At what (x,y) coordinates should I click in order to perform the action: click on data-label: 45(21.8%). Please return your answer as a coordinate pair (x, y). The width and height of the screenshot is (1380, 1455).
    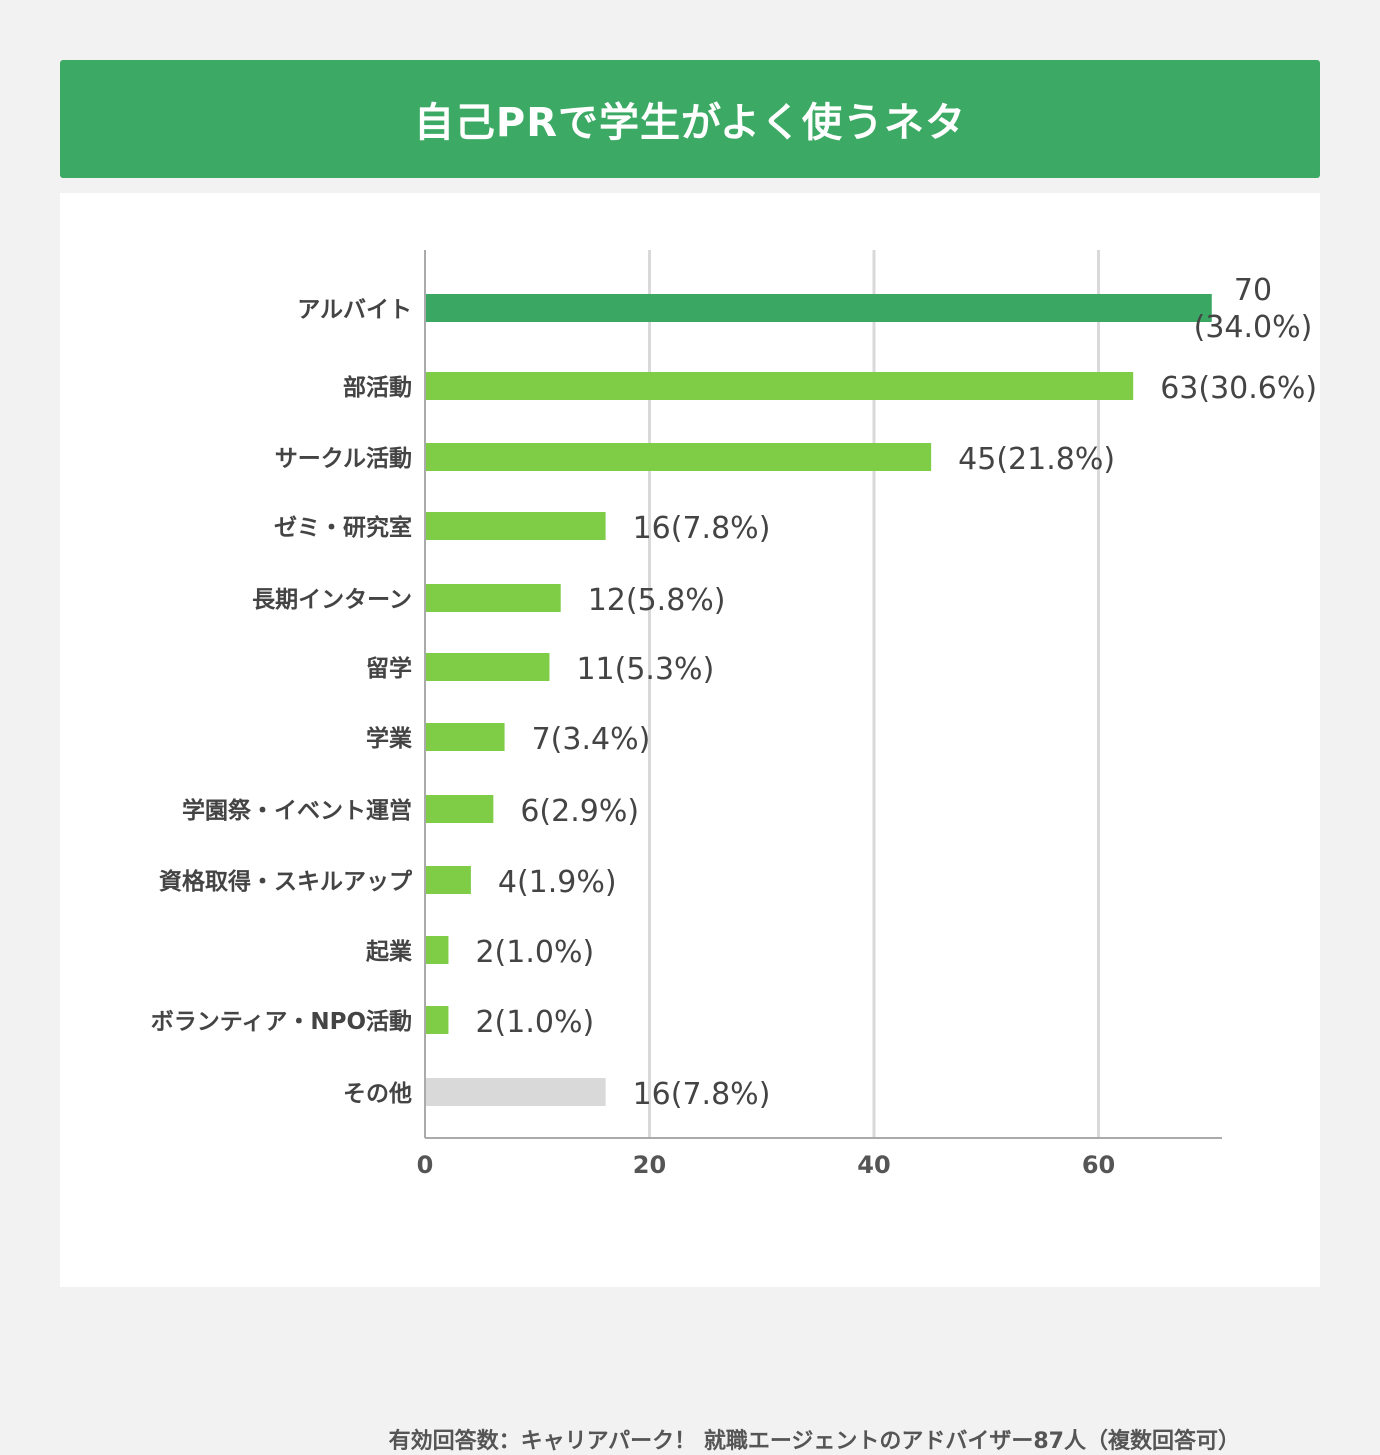
    Looking at the image, I should click on (1036, 459).